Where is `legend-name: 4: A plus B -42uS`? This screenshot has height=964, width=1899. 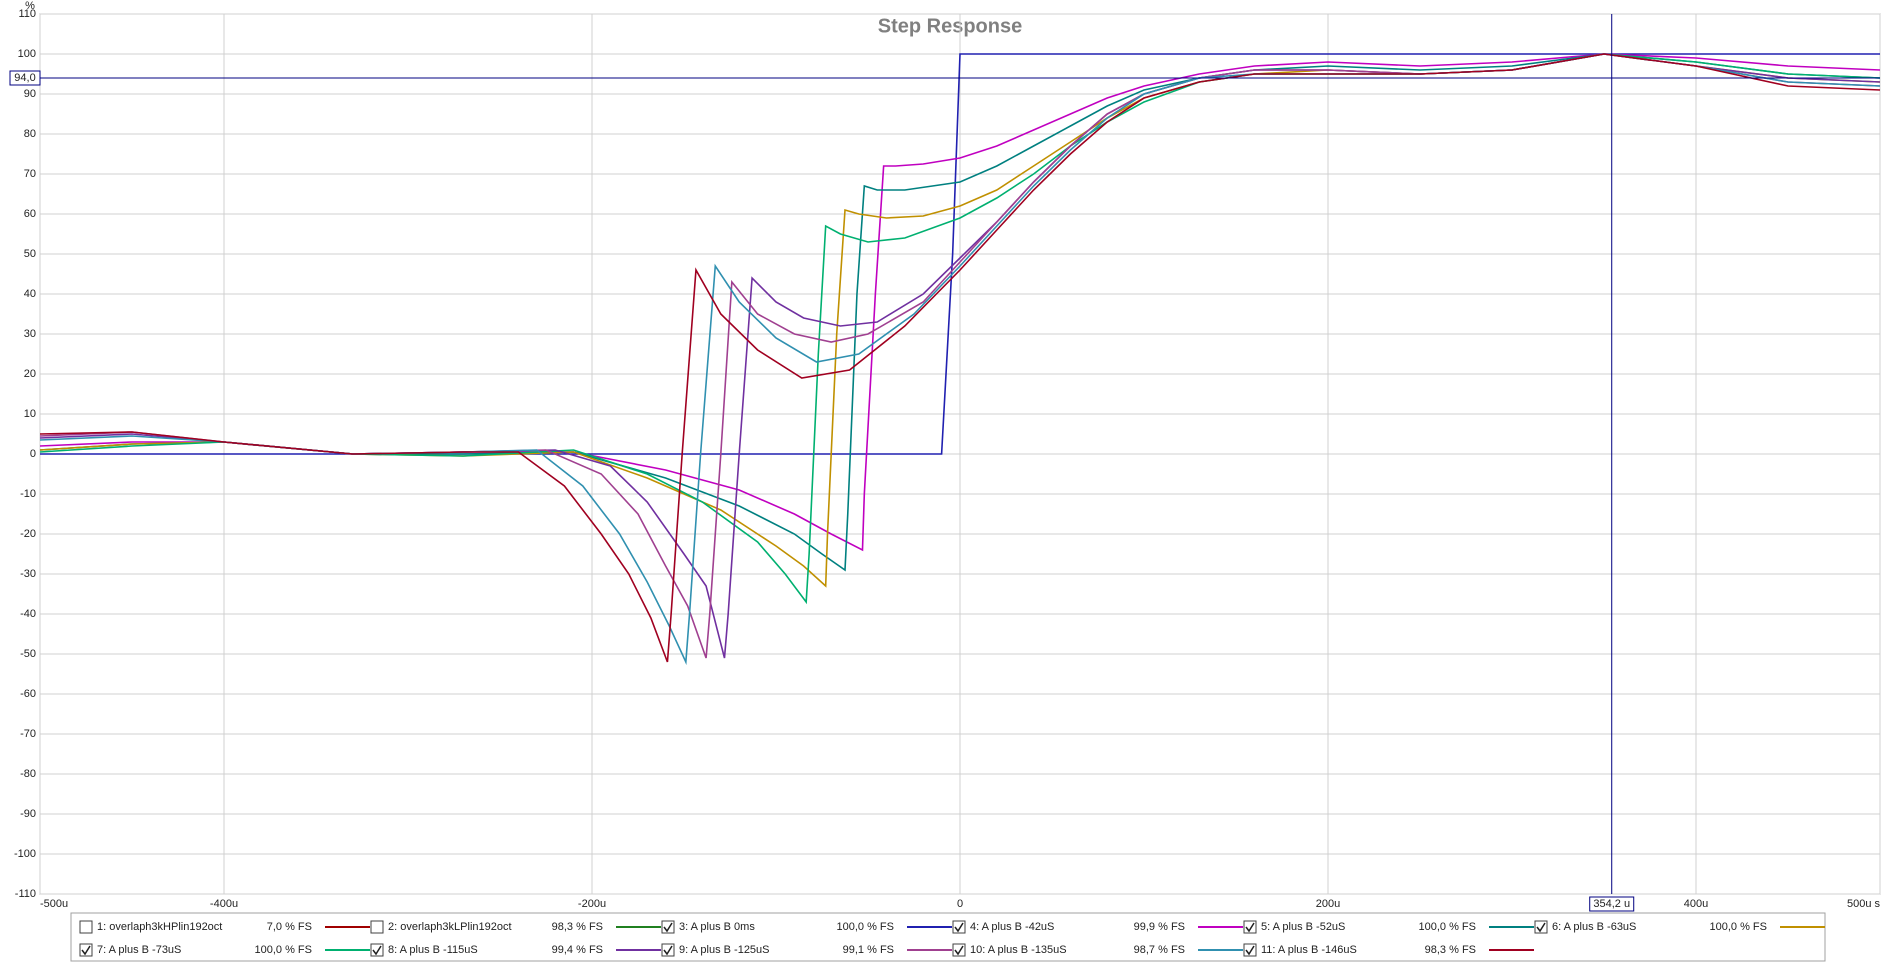 legend-name: 4: A plus B -42uS is located at coordinates (1012, 927).